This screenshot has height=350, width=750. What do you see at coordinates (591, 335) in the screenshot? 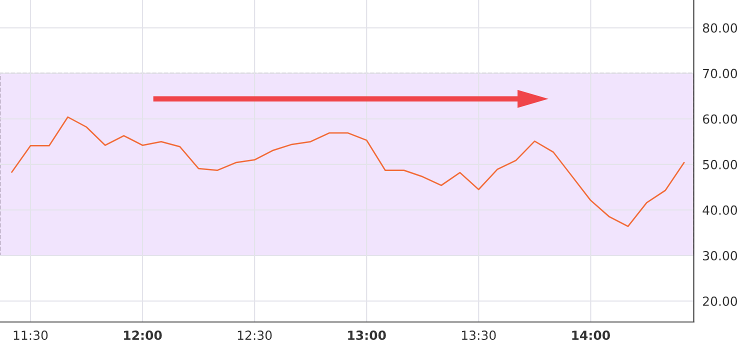
I see `x-tick-label: 14:00` at bounding box center [591, 335].